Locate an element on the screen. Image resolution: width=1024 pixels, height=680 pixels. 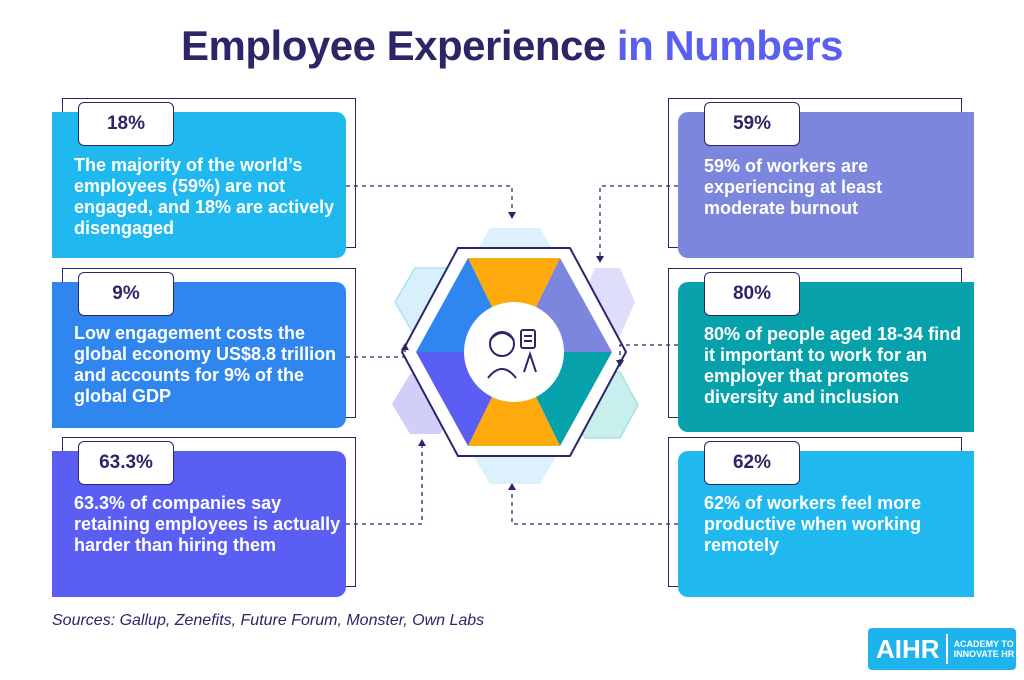
aihr-logo: AIHR ACADEMY TO INNOVATE HR is located at coordinates (942, 649).